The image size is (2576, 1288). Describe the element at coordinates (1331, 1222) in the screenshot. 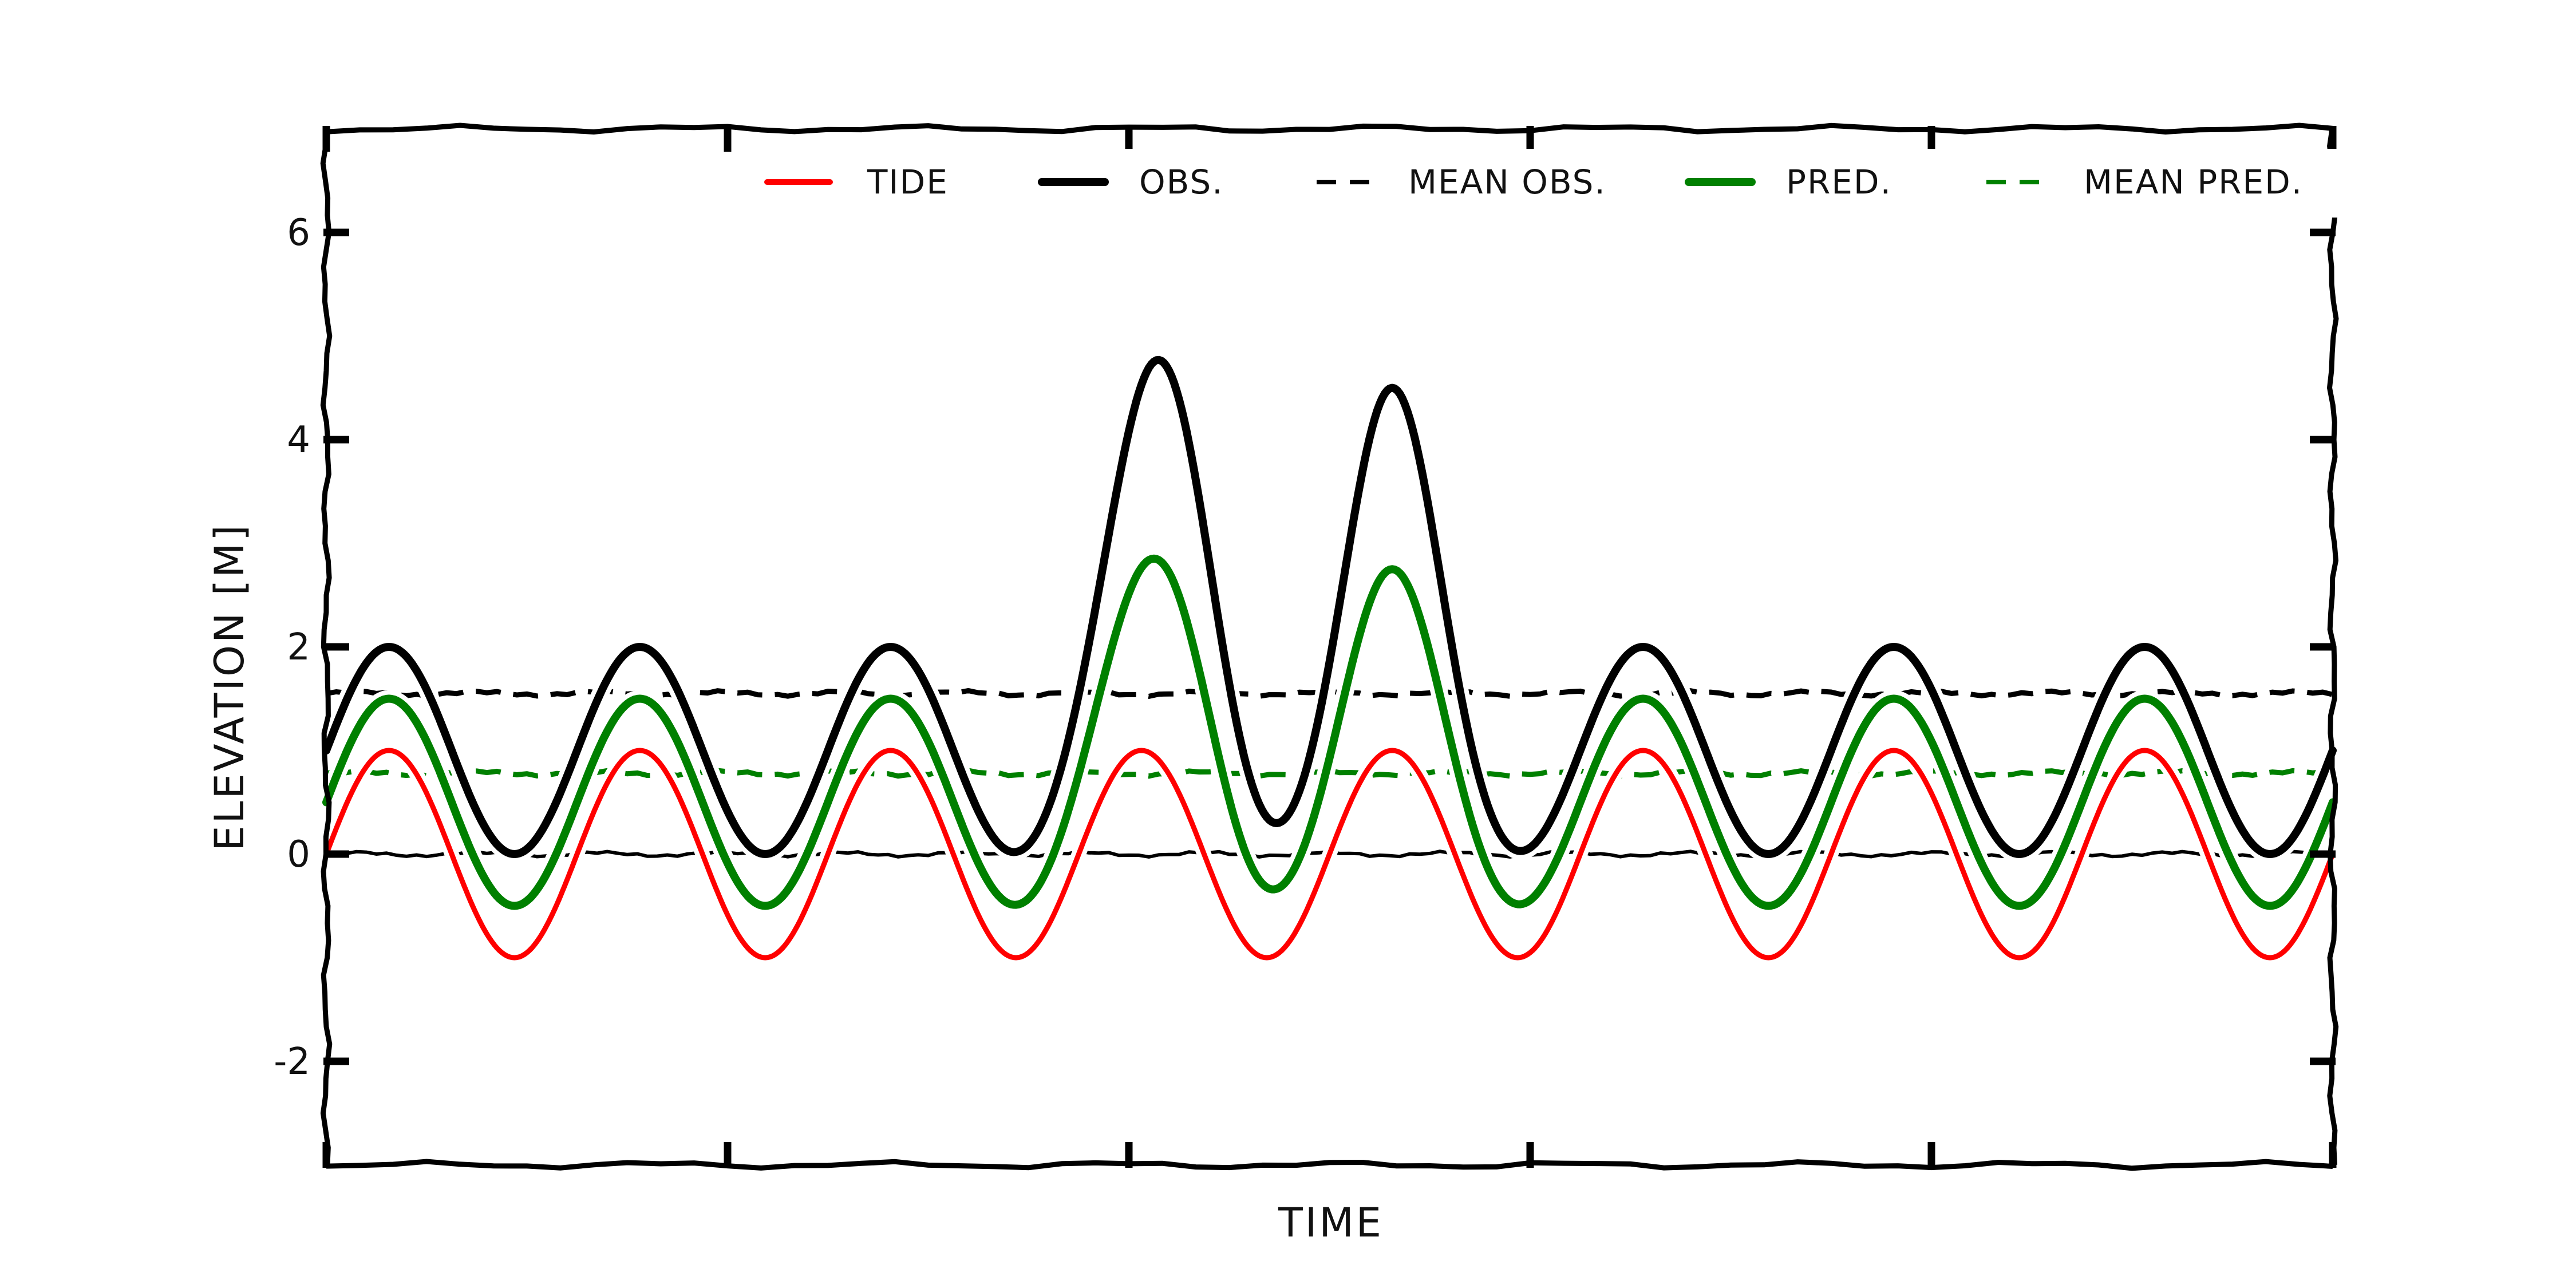

I see `x-axis-label: TIME` at that location.